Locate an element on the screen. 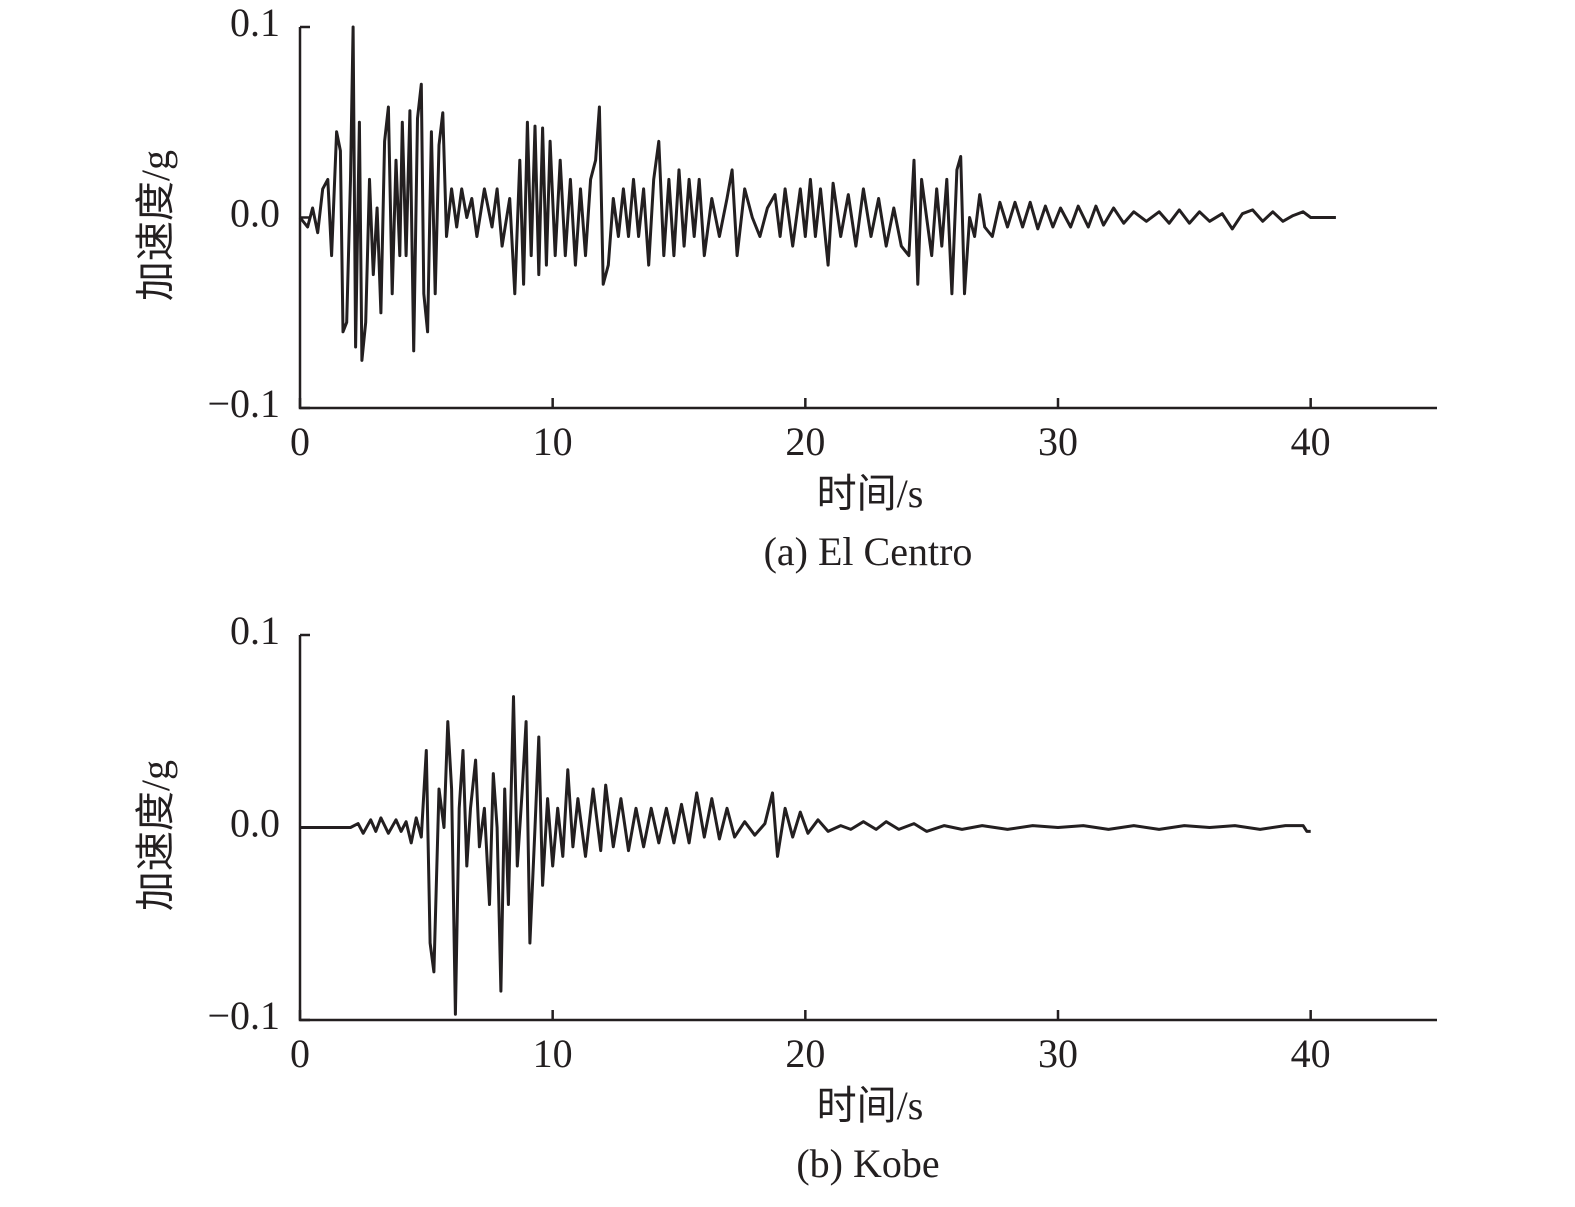 This screenshot has width=1575, height=1207. chart-caption: (a) El Centro is located at coordinates (868, 551).